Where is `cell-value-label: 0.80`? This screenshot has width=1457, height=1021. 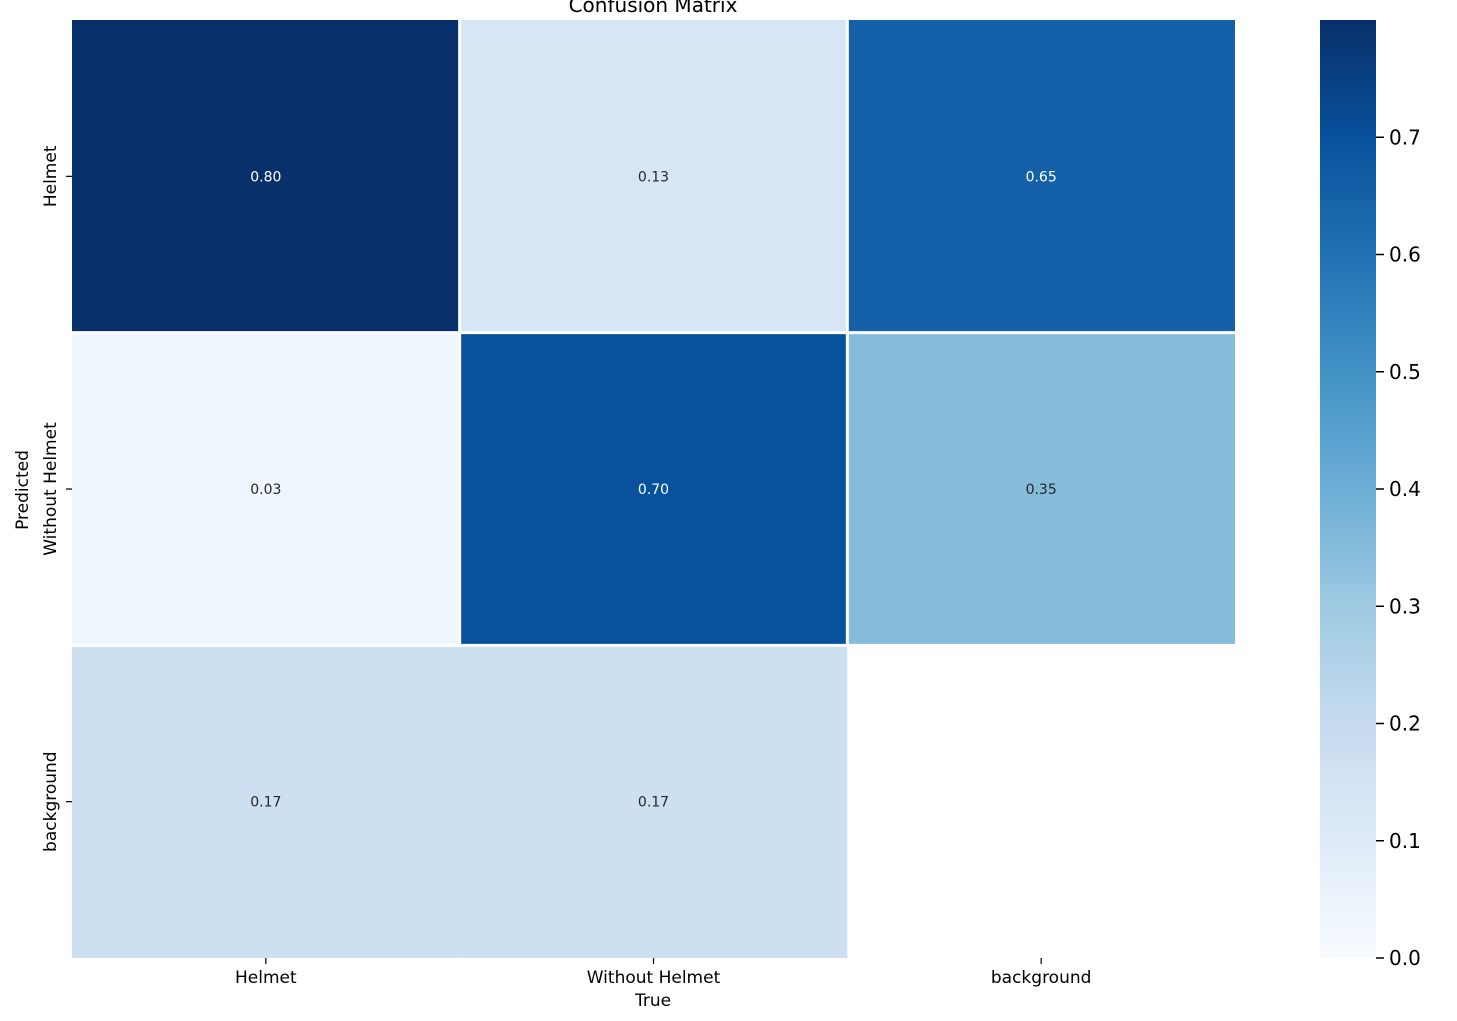 cell-value-label: 0.80 is located at coordinates (265, 177).